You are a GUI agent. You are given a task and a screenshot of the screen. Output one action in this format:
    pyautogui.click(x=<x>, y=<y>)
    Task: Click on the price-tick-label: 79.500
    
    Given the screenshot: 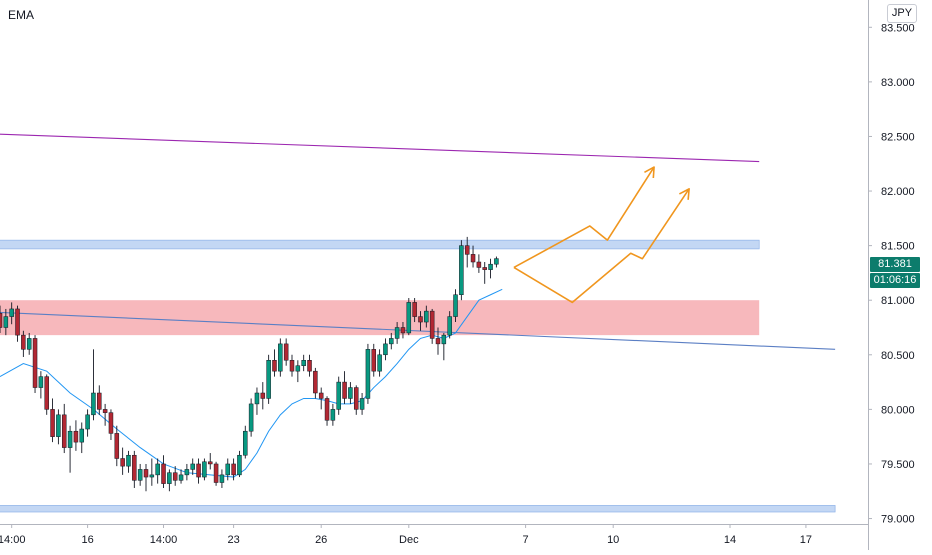 What is the action you would take?
    pyautogui.click(x=898, y=465)
    